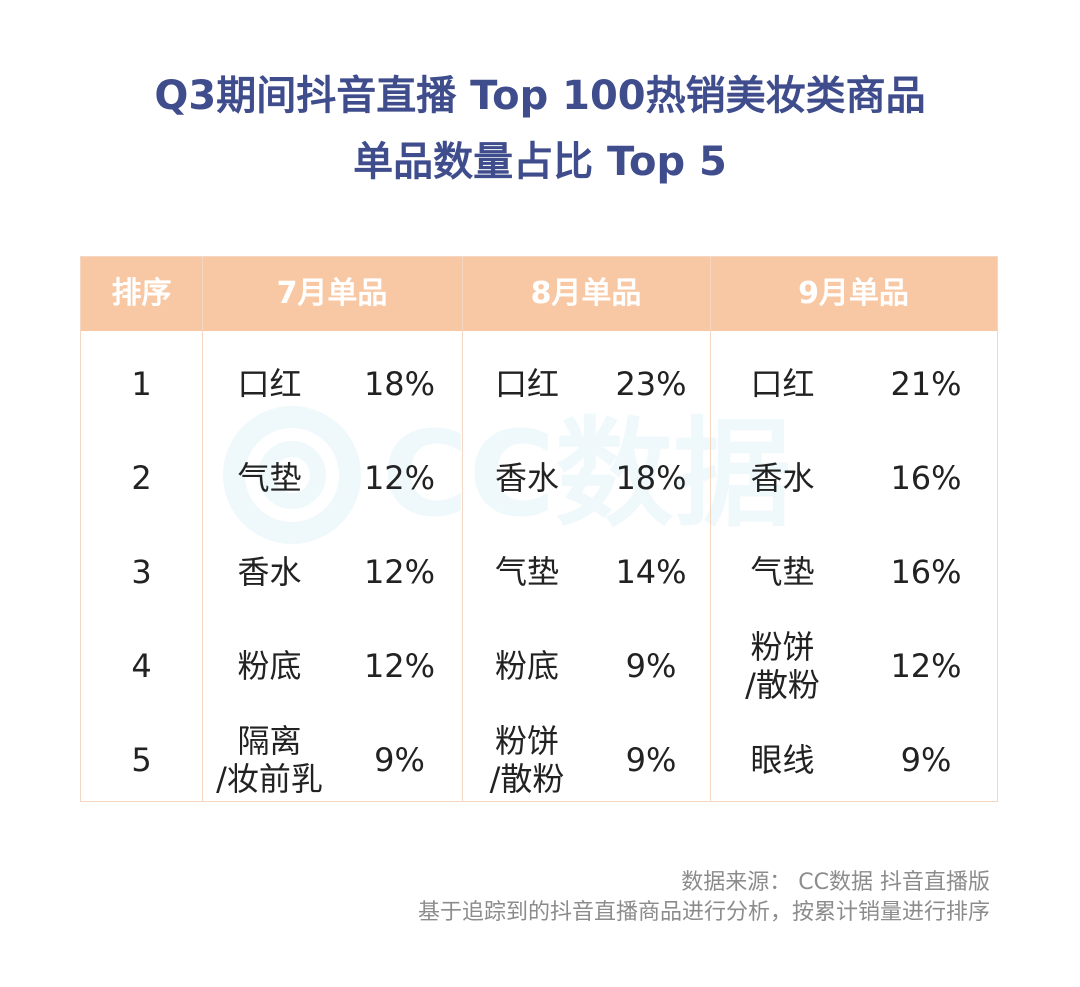  What do you see at coordinates (853, 293) in the screenshot?
I see `header-september: 9月单品` at bounding box center [853, 293].